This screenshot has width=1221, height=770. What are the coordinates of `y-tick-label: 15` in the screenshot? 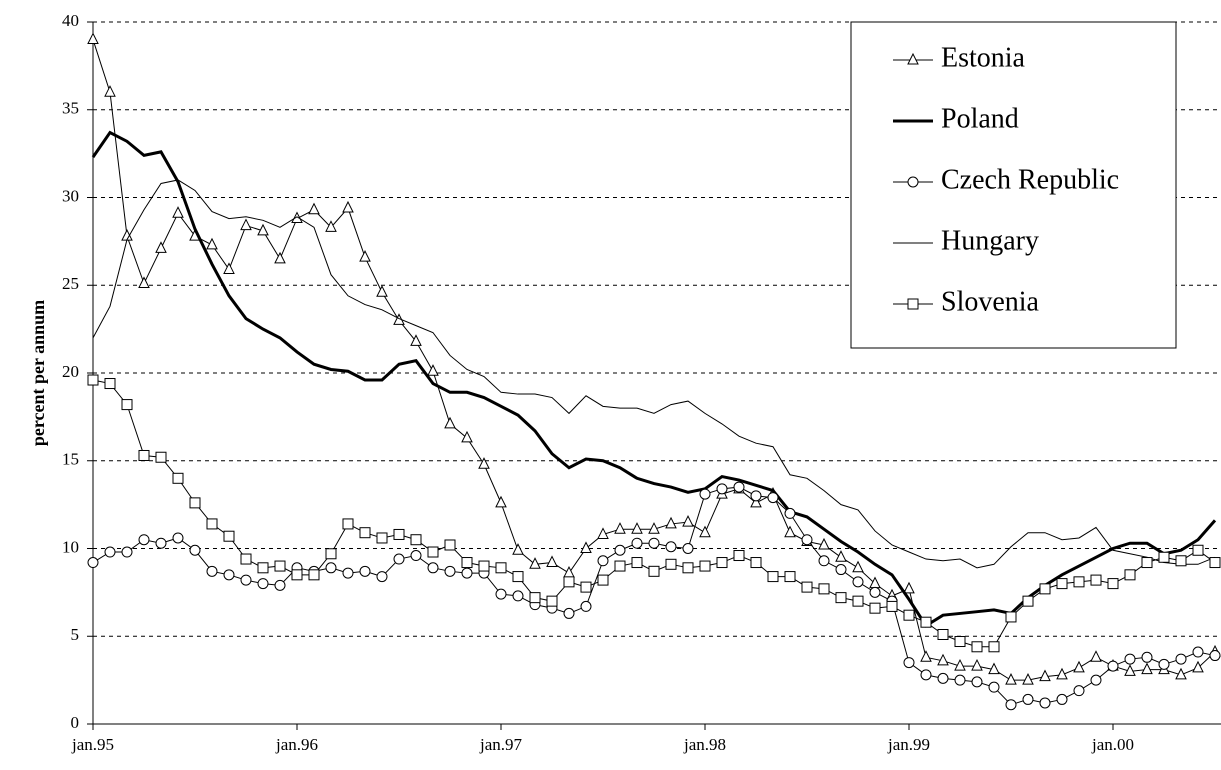 It's located at (70, 459).